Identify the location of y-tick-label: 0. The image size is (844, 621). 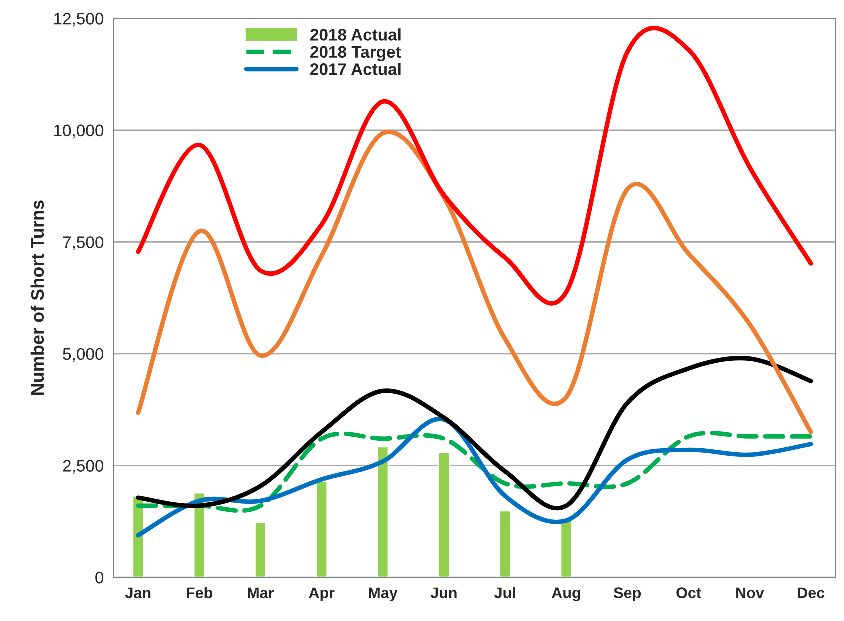
(100, 578).